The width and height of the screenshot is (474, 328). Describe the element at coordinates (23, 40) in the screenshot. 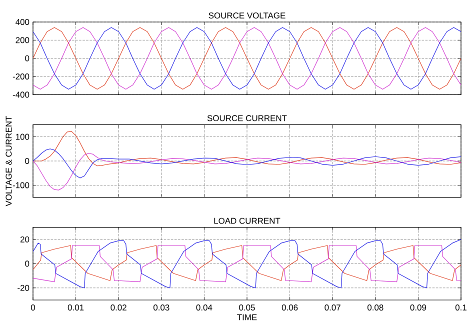

I see `y-tick-label: 200` at that location.